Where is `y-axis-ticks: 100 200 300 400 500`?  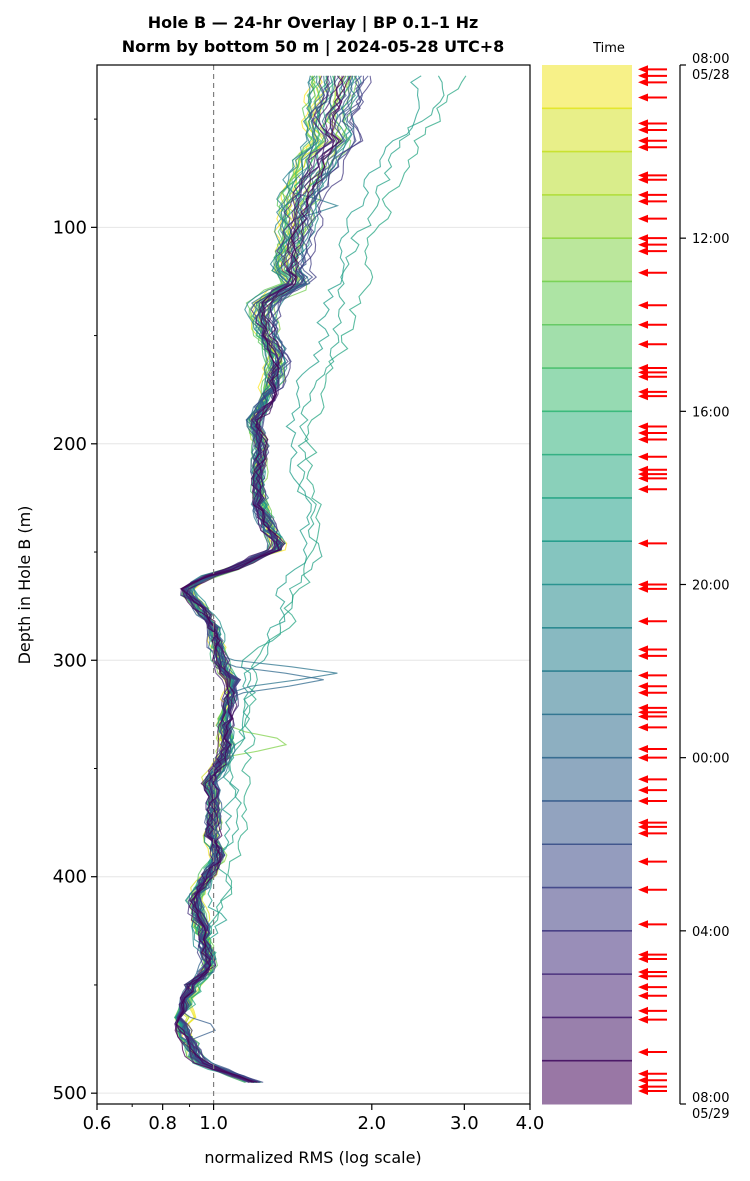 y-axis-ticks: 100 200 300 400 500 is located at coordinates (75, 611).